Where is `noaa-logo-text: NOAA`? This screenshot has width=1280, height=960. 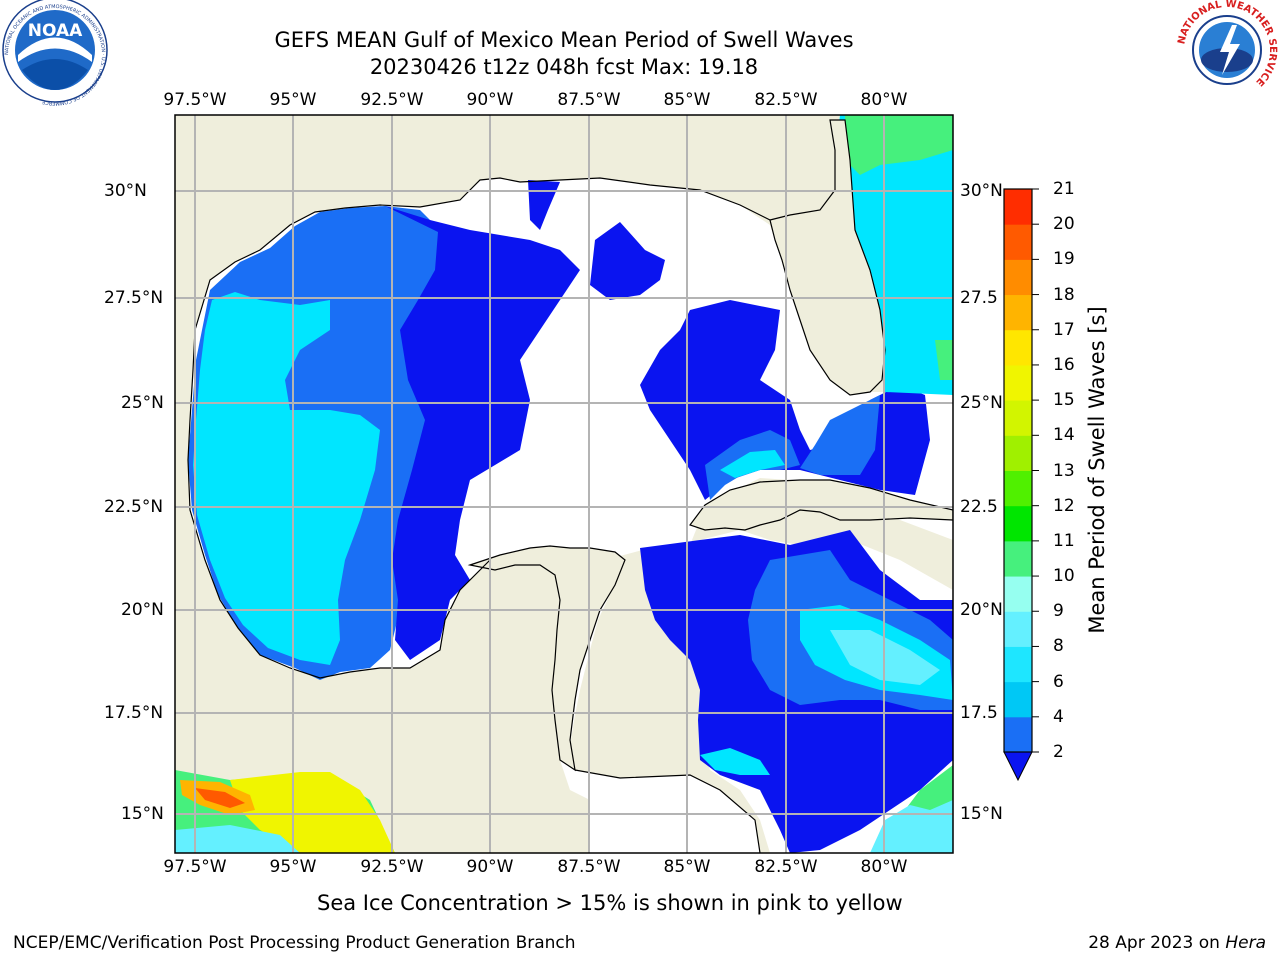
noaa-logo-text: NOAA is located at coordinates (55, 31).